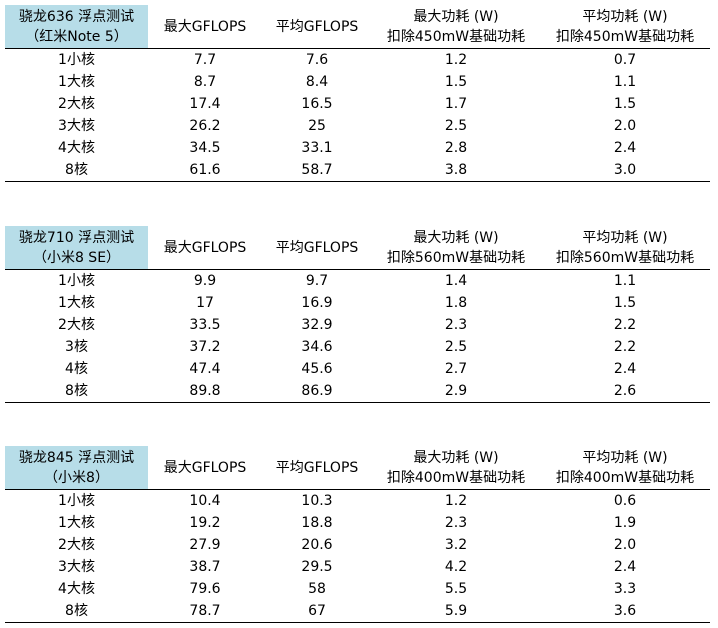 This screenshot has height=628, width=718. Describe the element at coordinates (456, 325) in the screenshot. I see `value-cell: 2.3` at that location.